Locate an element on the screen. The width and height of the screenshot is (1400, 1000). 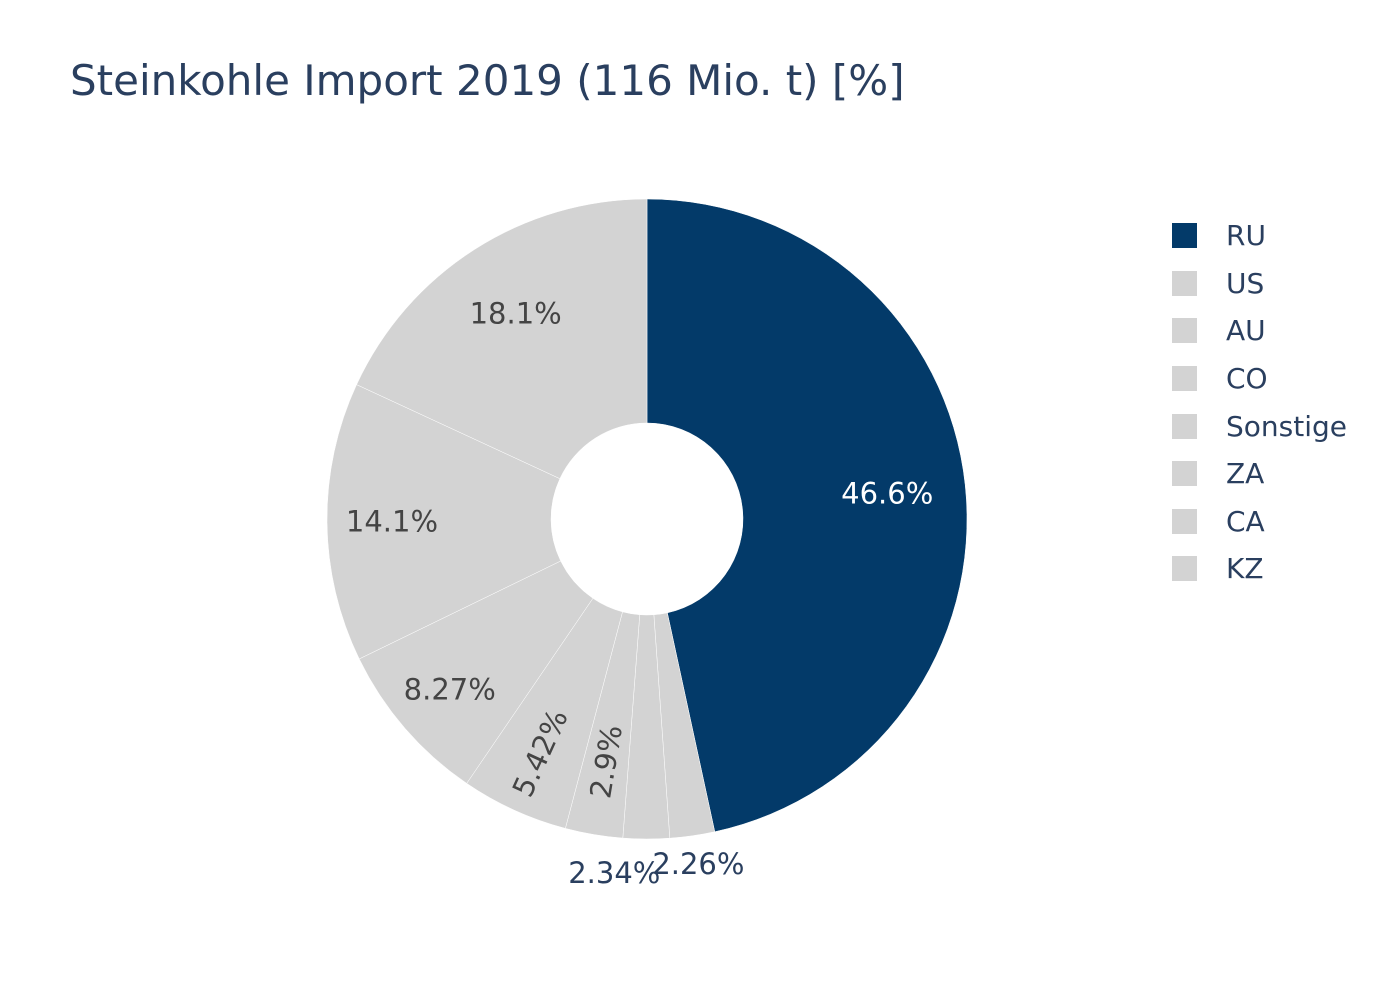
legend-label: CA is located at coordinates (1245, 521).